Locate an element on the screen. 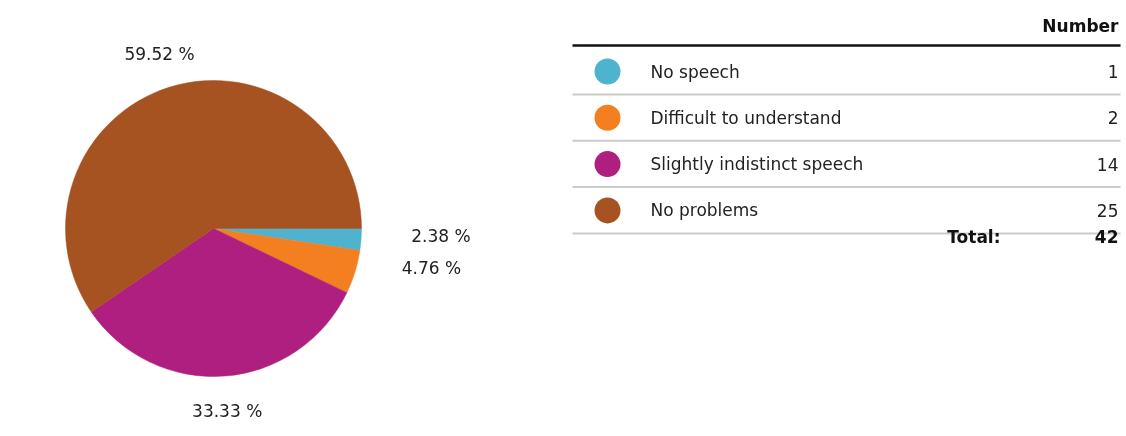 The image size is (1126, 436). data-label: 4.76 % is located at coordinates (431, 267).